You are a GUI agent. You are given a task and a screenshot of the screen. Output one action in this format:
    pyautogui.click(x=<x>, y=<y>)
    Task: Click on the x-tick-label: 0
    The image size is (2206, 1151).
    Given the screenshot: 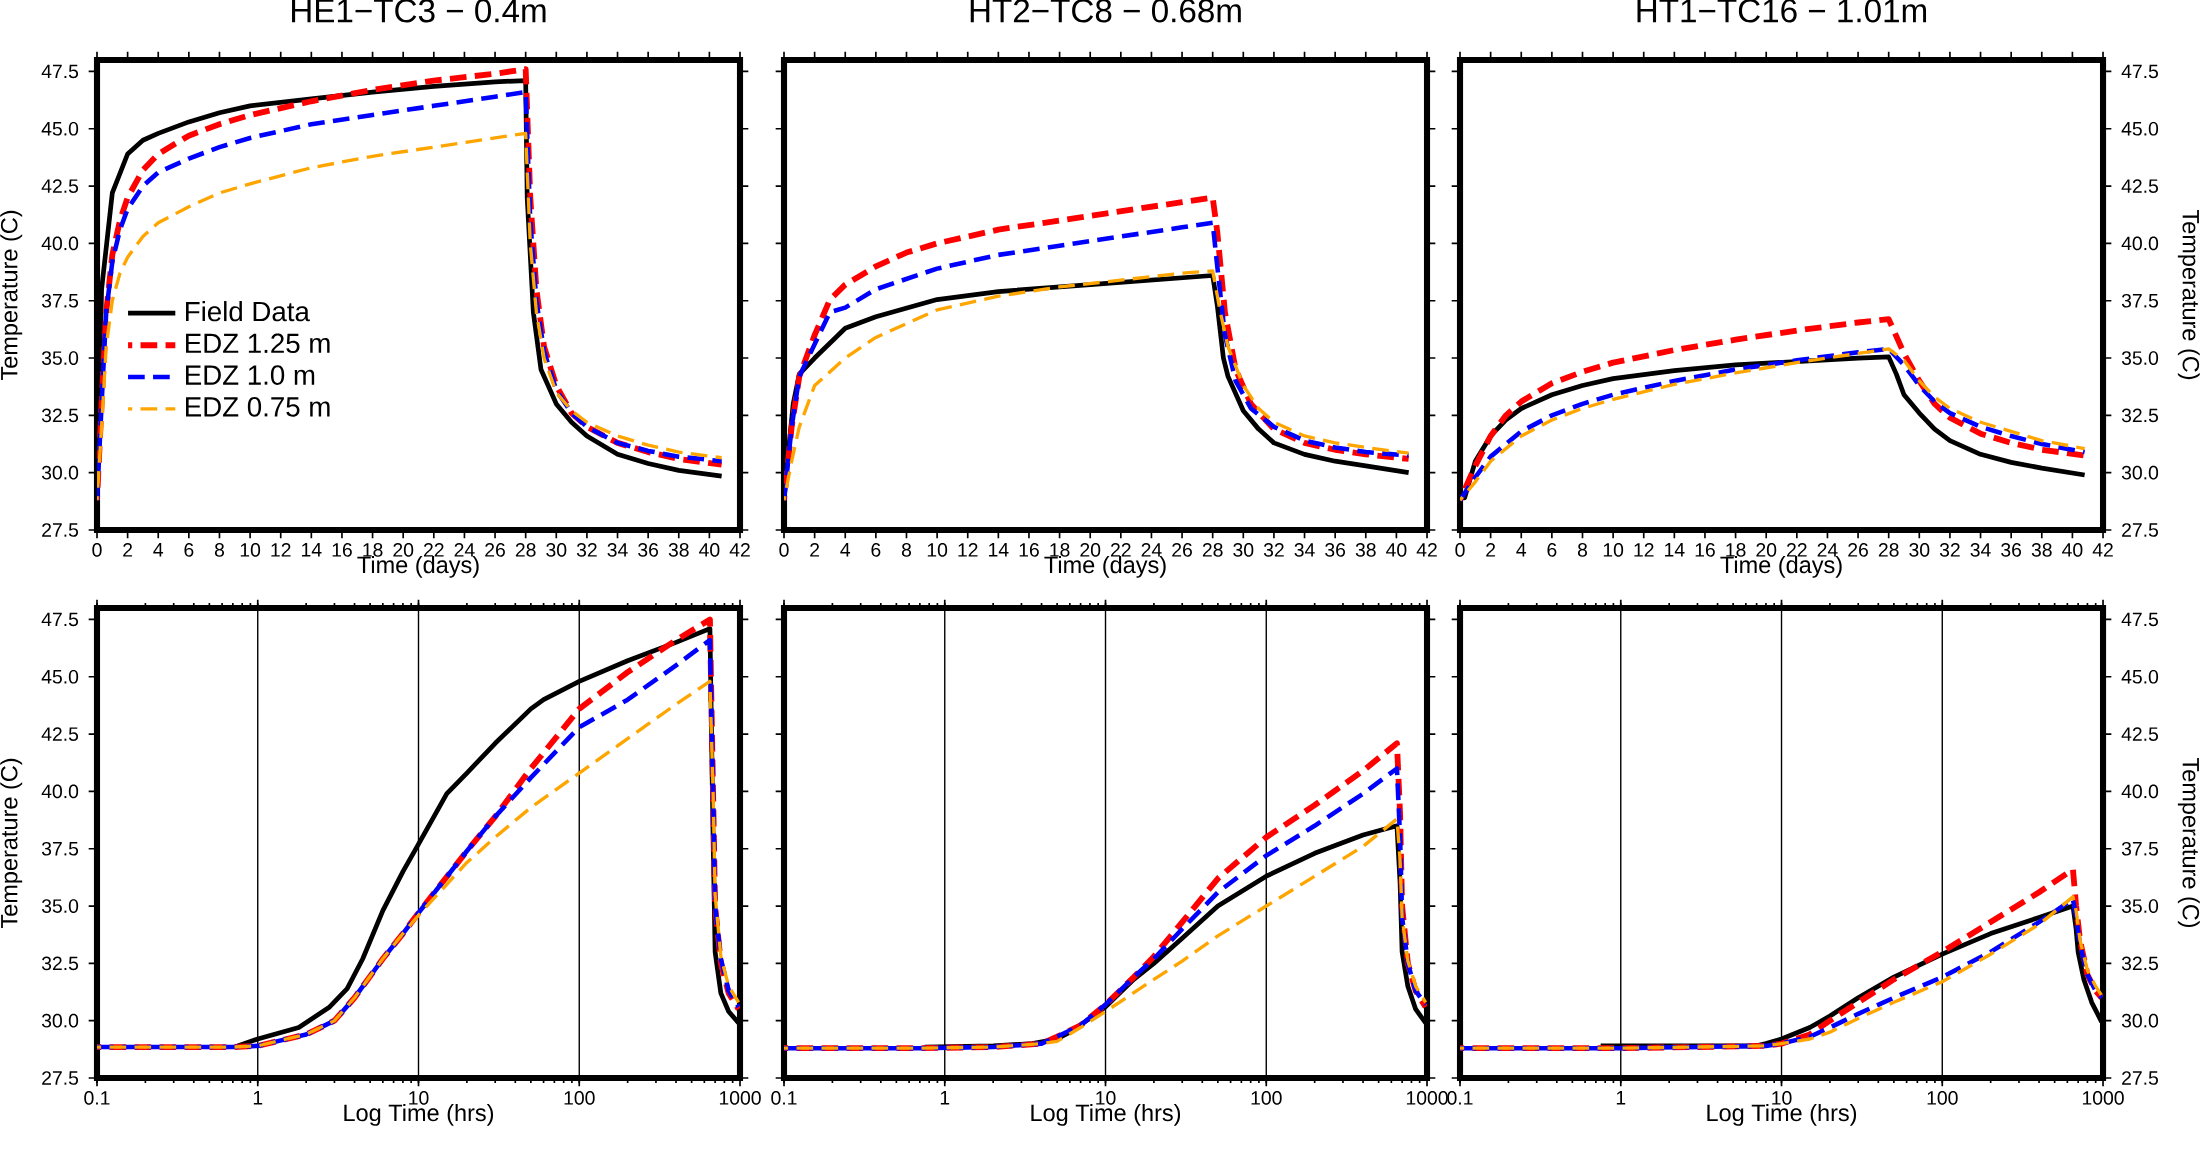 What is the action you would take?
    pyautogui.click(x=97, y=550)
    